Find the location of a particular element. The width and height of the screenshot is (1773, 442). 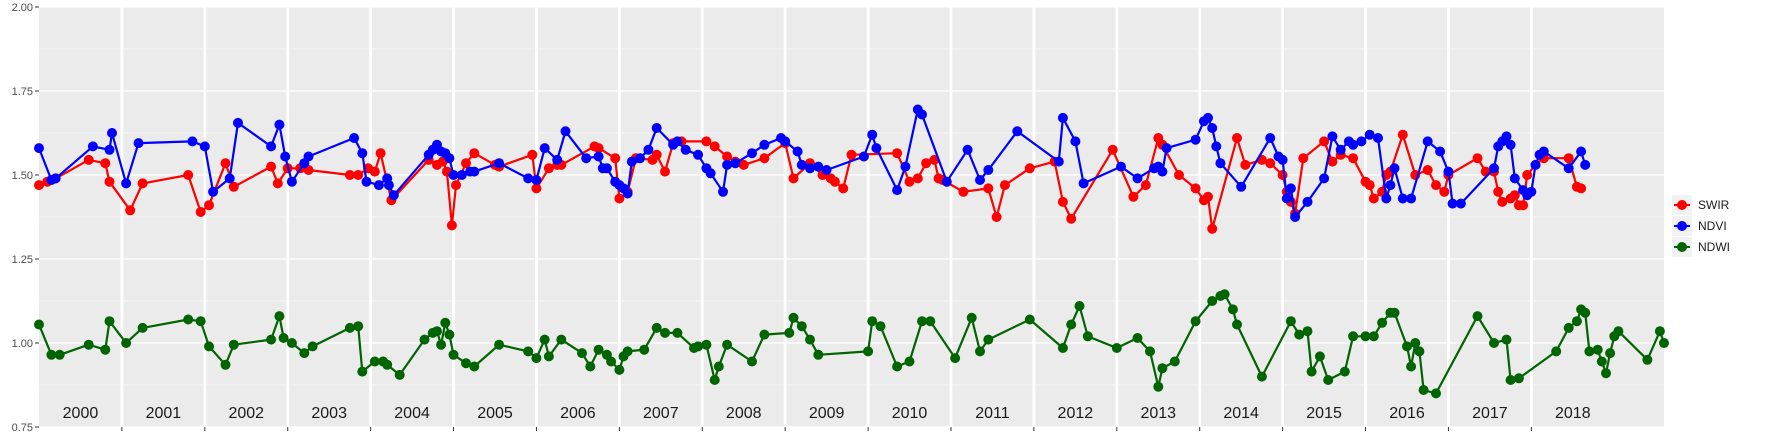

y-tick-label: 1.50 is located at coordinates (22, 176).